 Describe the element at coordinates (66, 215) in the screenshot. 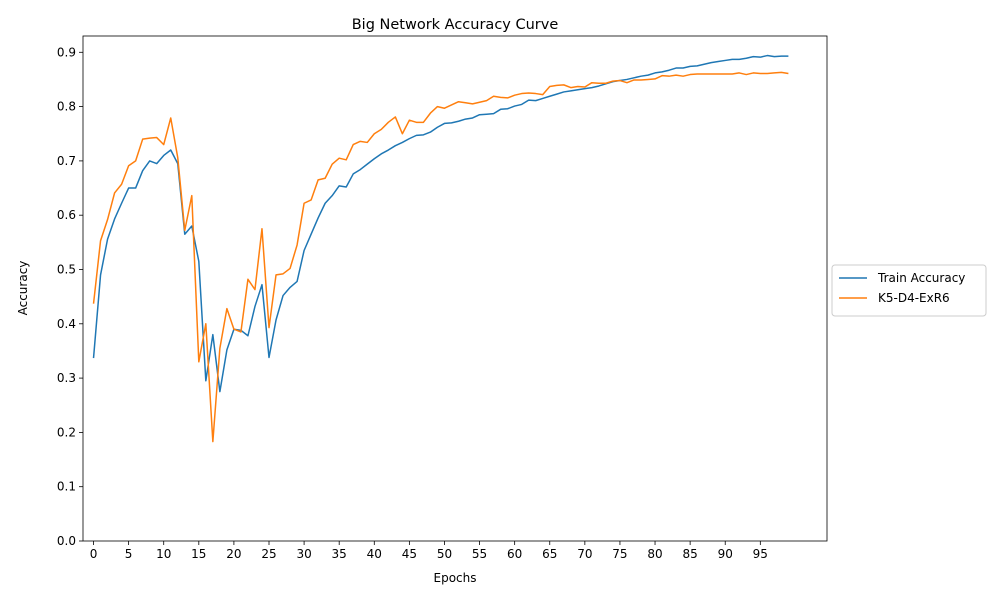

I see `y-tick-label: 0.6` at that location.